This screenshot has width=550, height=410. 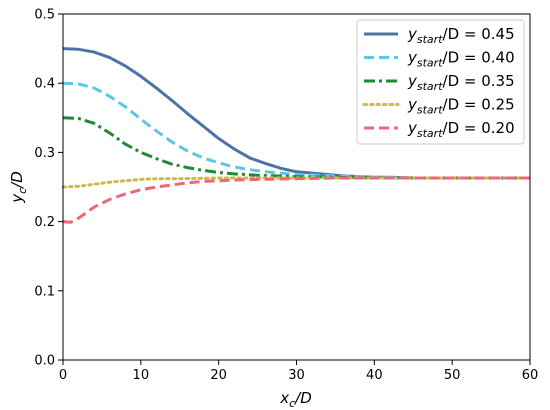 I want to click on y-tick-label: 0.1, so click(x=44, y=291).